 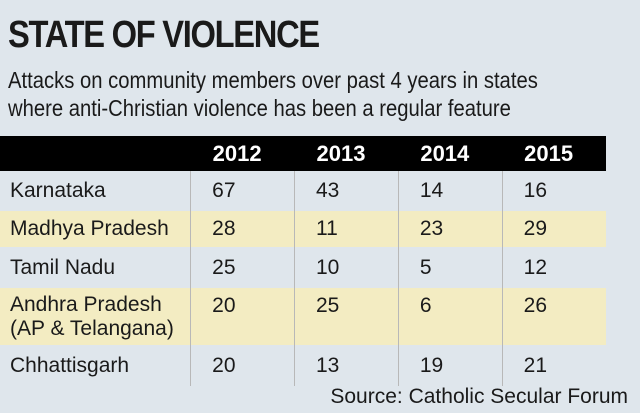 I want to click on table-row: Chhattisgarh 20 13 19 21, so click(x=303, y=365).